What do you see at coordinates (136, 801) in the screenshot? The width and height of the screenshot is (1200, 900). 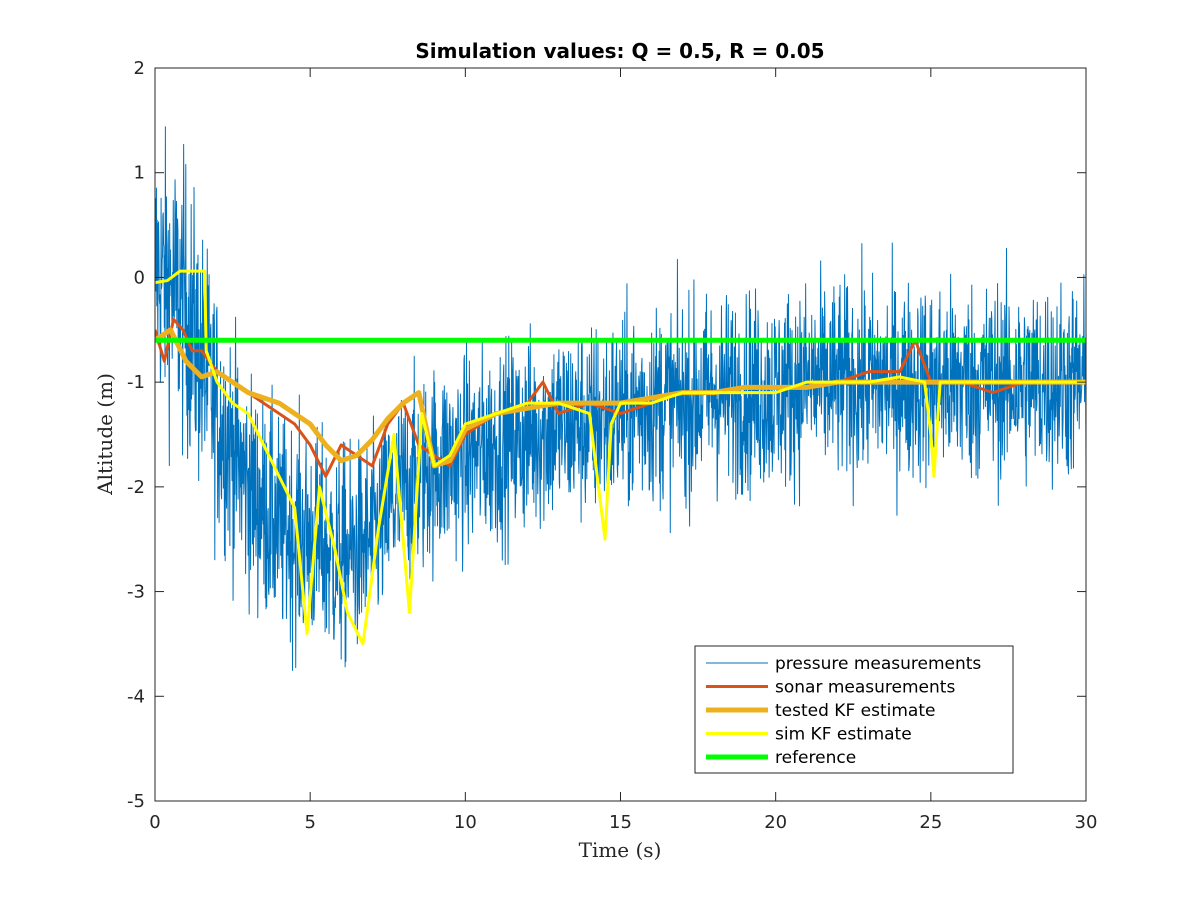 I see `y-tick-label: -5` at bounding box center [136, 801].